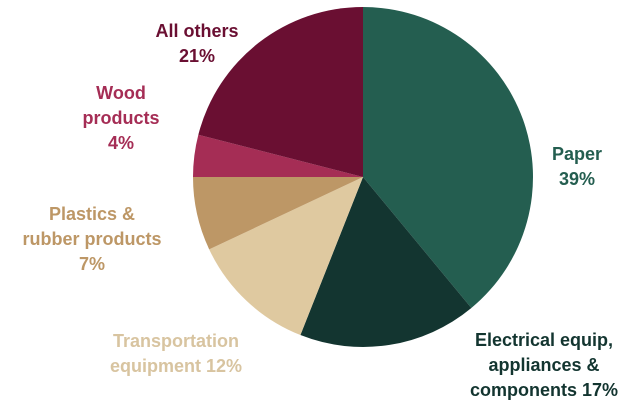 The image size is (621, 408). What do you see at coordinates (176, 341) in the screenshot?
I see `slice-label-line: Transportation` at bounding box center [176, 341].